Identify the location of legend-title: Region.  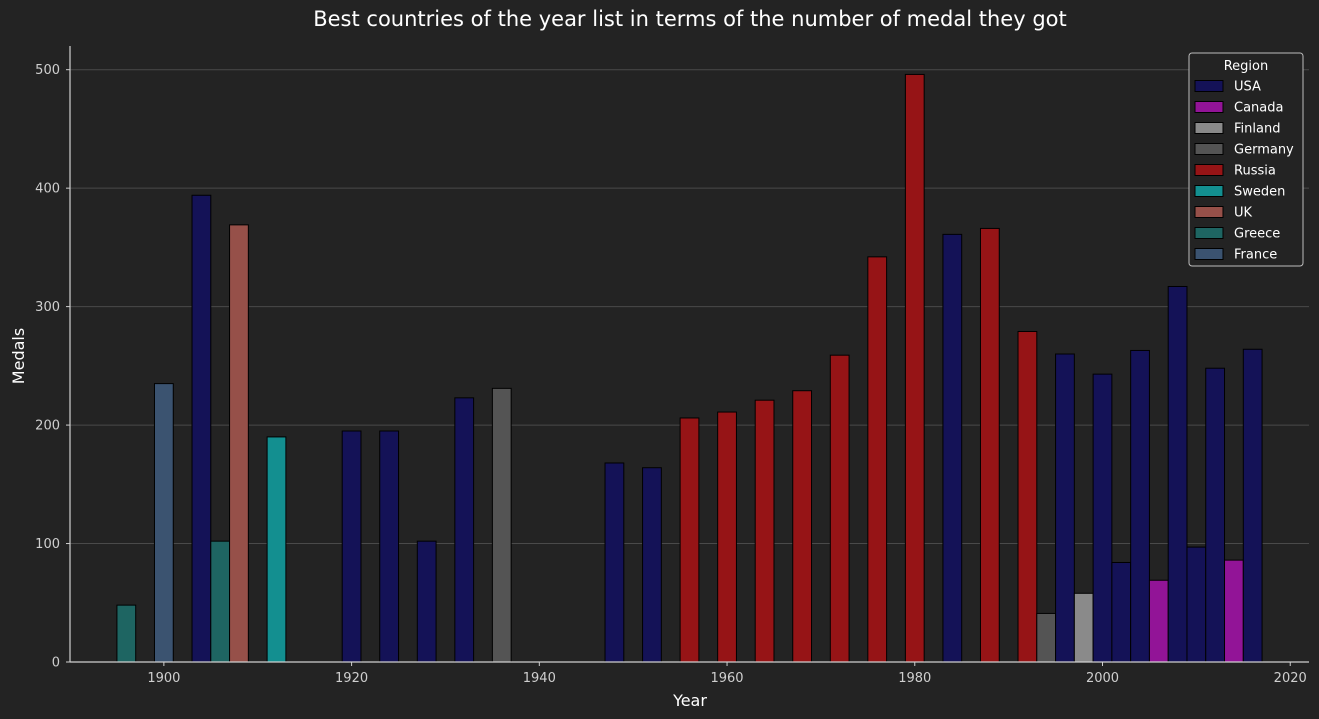
(1246, 66).